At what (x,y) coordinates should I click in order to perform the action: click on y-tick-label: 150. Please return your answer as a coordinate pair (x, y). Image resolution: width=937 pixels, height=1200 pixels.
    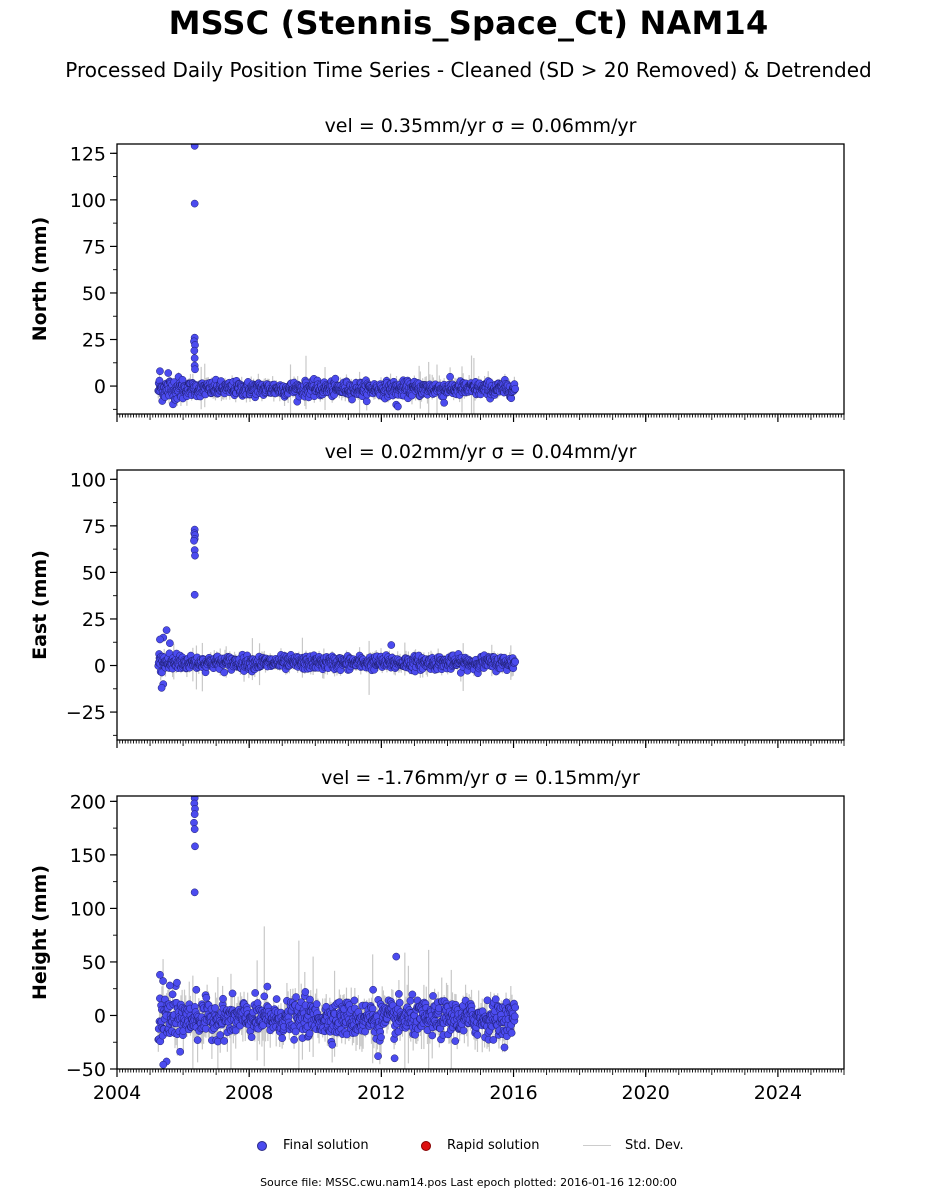
    Looking at the image, I should click on (88, 856).